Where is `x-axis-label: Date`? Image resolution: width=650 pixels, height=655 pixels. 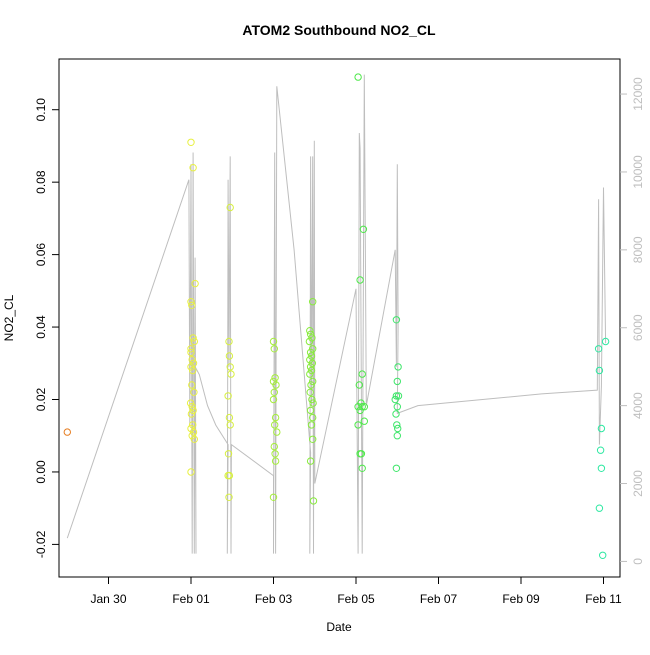 x-axis-label: Date is located at coordinates (339, 627).